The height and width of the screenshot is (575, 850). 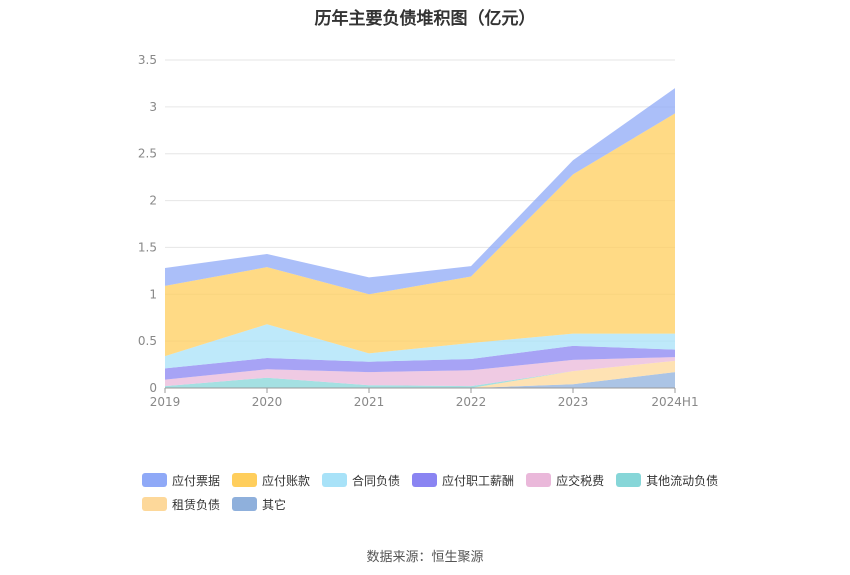 I want to click on y-tick-label: 0.5, so click(x=147, y=341).